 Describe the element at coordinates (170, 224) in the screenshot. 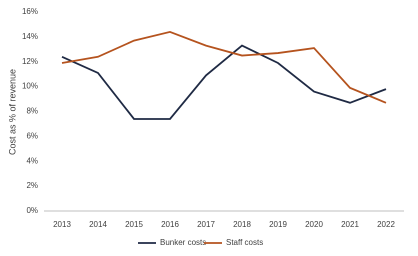

I see `x-tick-label: 2016` at that location.